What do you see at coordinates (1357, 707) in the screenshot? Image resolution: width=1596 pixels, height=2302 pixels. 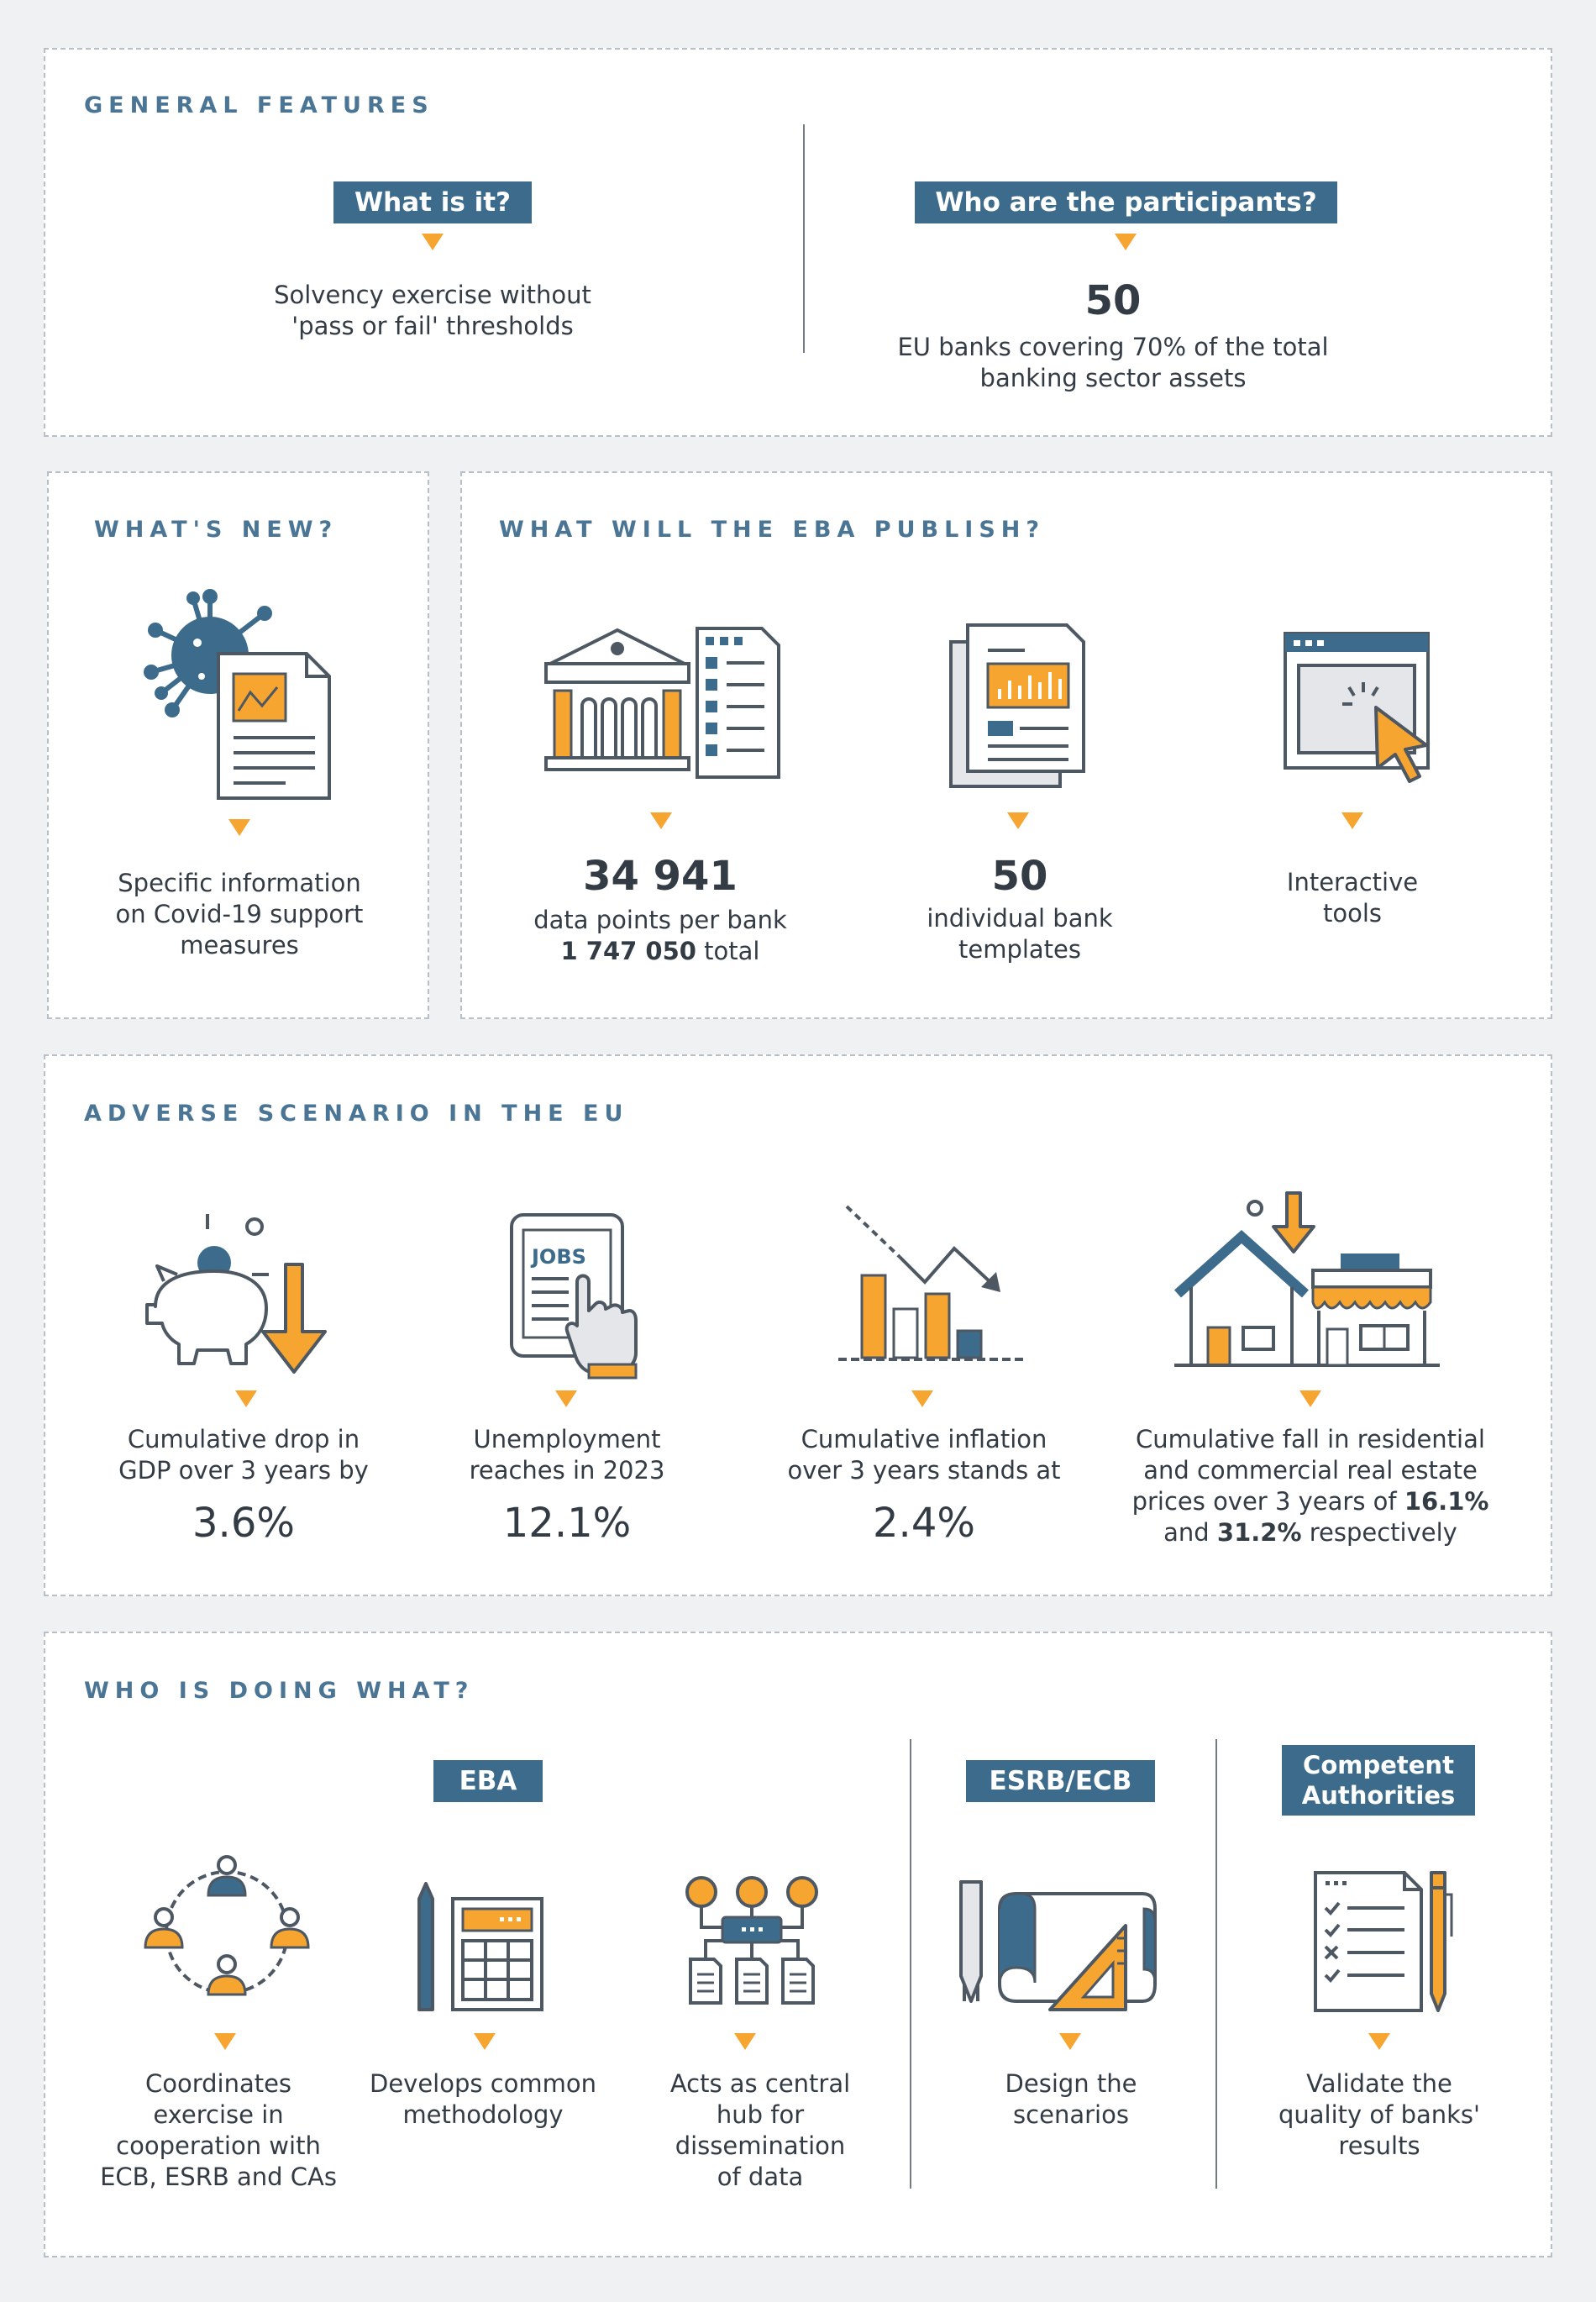 I see `interactive-tools-icon` at bounding box center [1357, 707].